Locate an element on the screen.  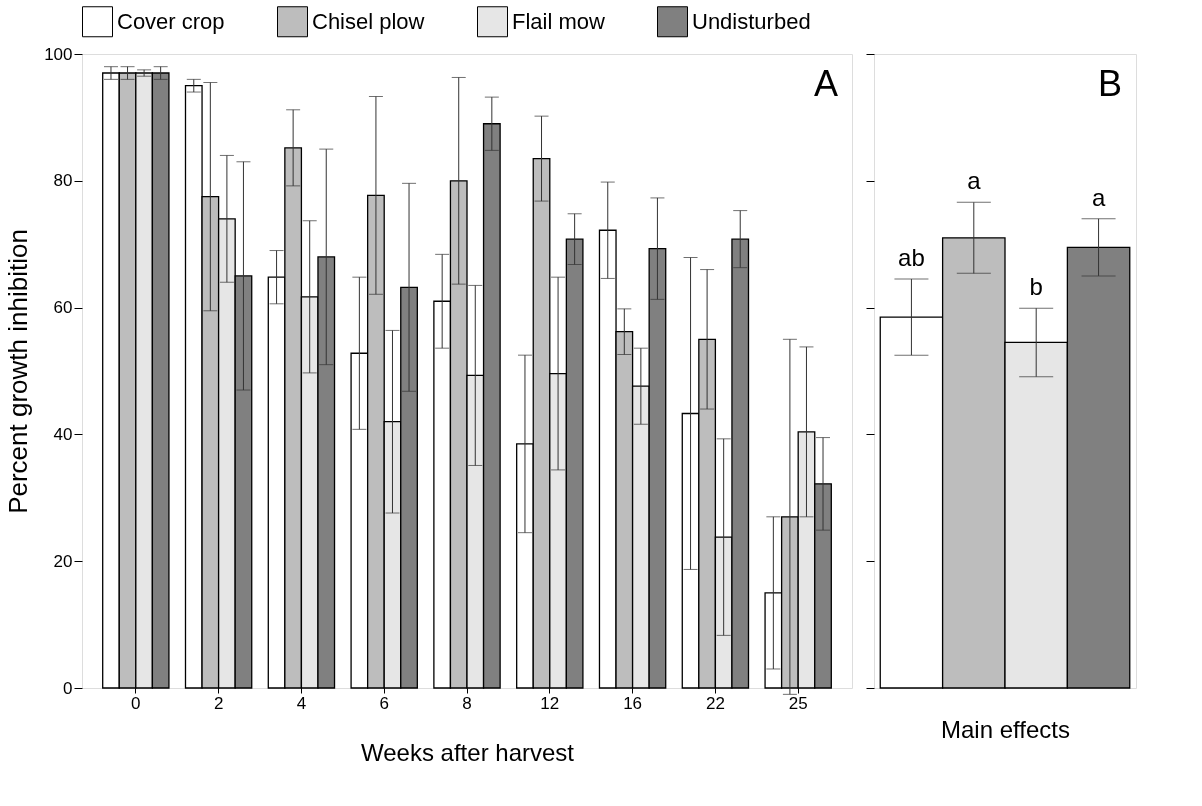
x-tick-label: 8 is located at coordinates (467, 703).